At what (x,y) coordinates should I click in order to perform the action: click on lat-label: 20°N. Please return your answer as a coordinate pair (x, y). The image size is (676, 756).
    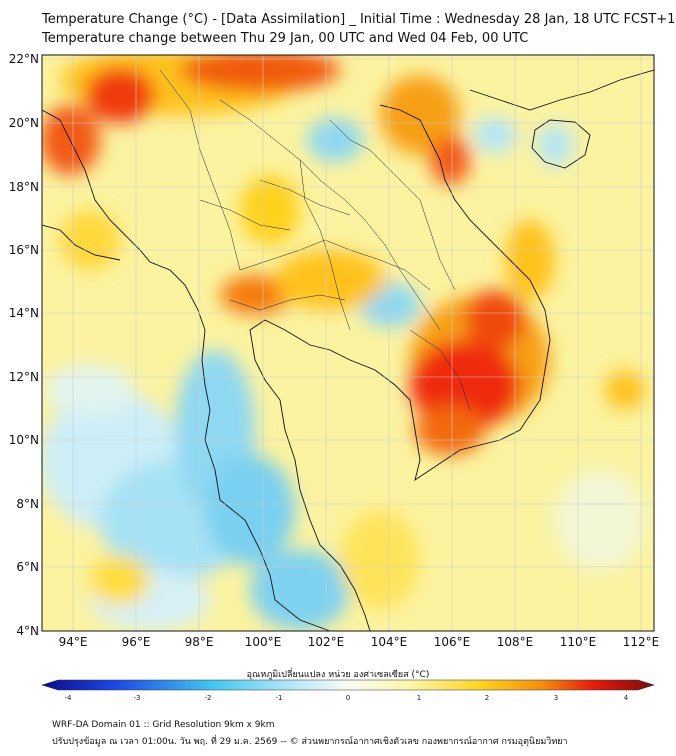
    Looking at the image, I should click on (24, 123).